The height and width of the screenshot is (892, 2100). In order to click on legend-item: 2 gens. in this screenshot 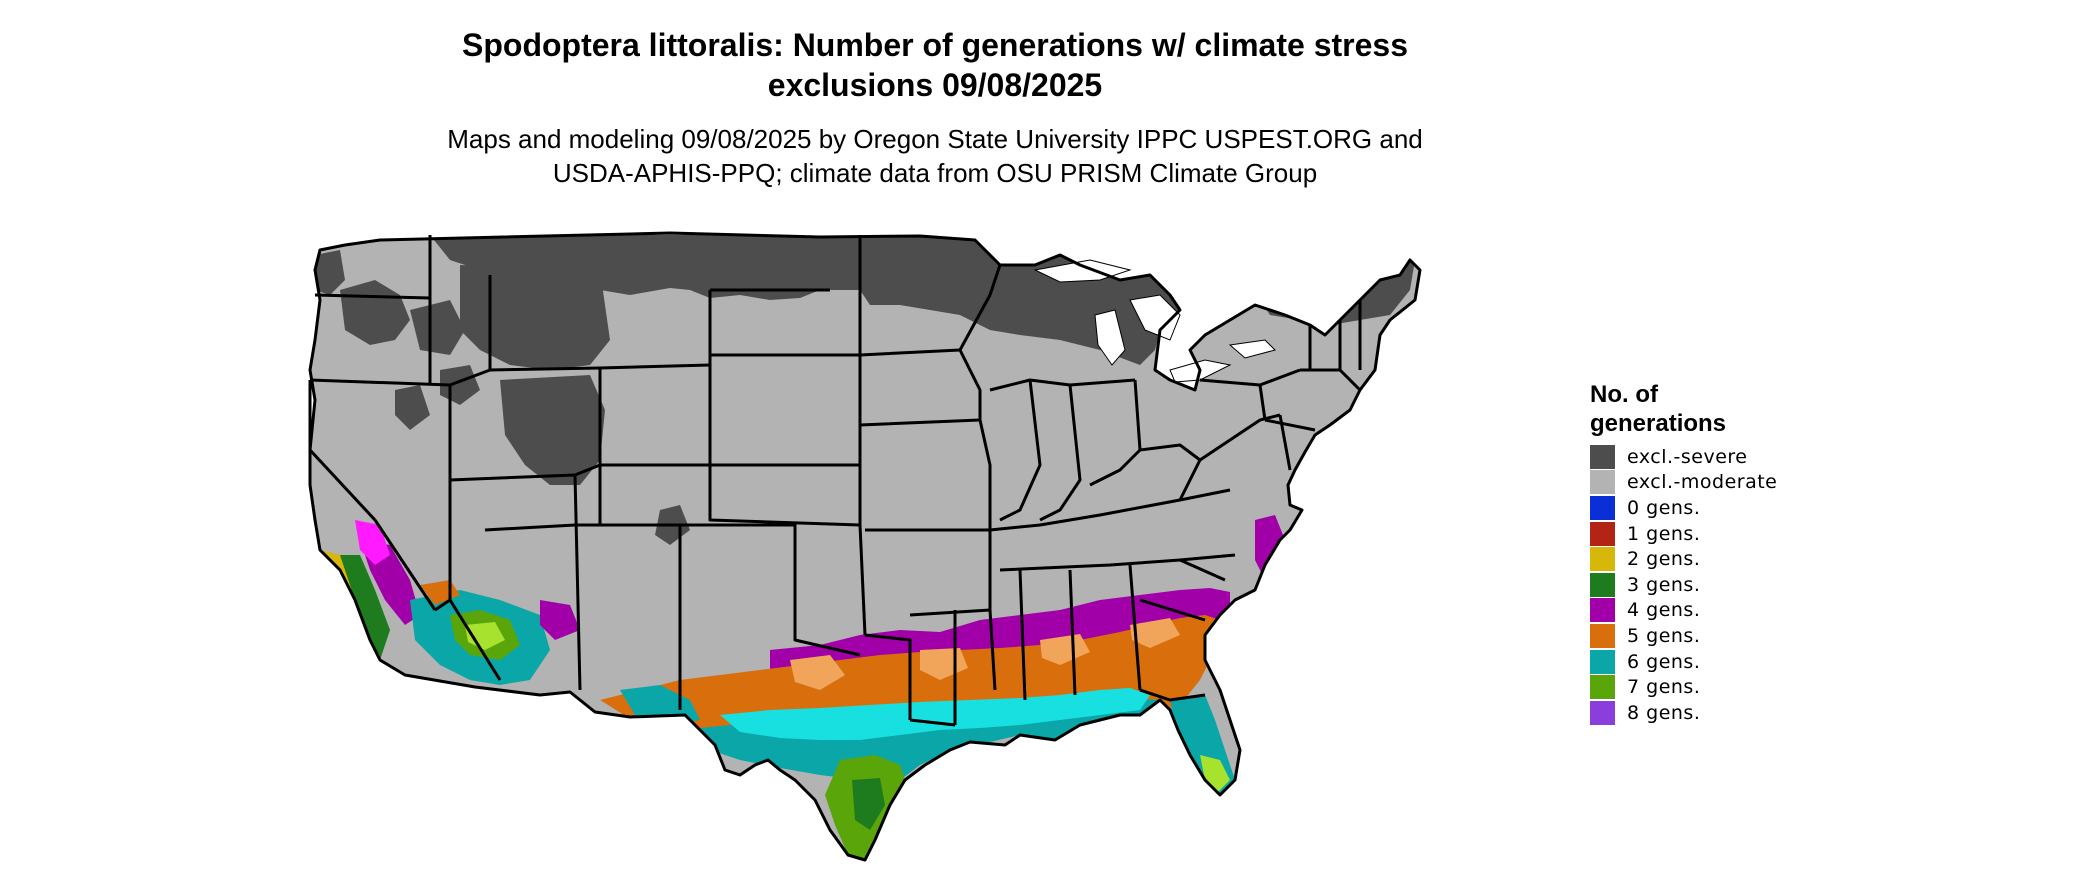, I will do `click(1710, 559)`.